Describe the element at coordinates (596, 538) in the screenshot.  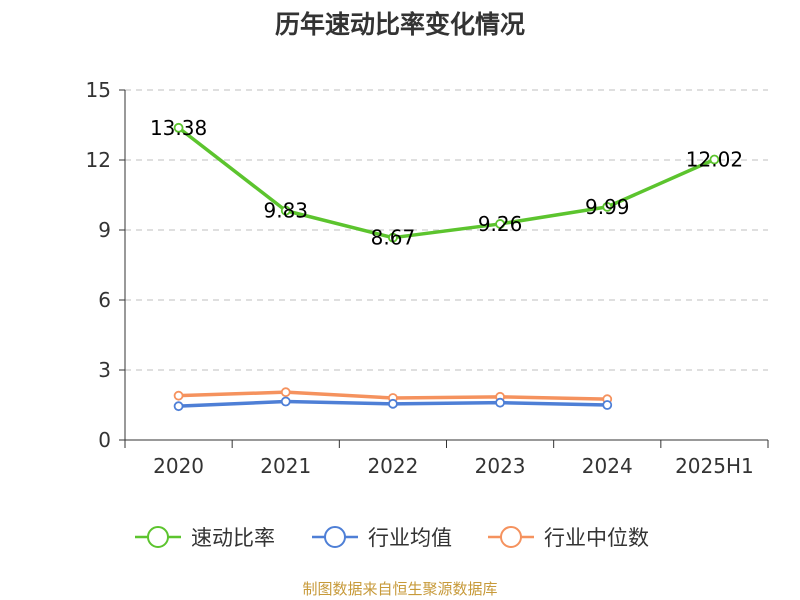
I see `legend-label: 行业中位数` at that location.